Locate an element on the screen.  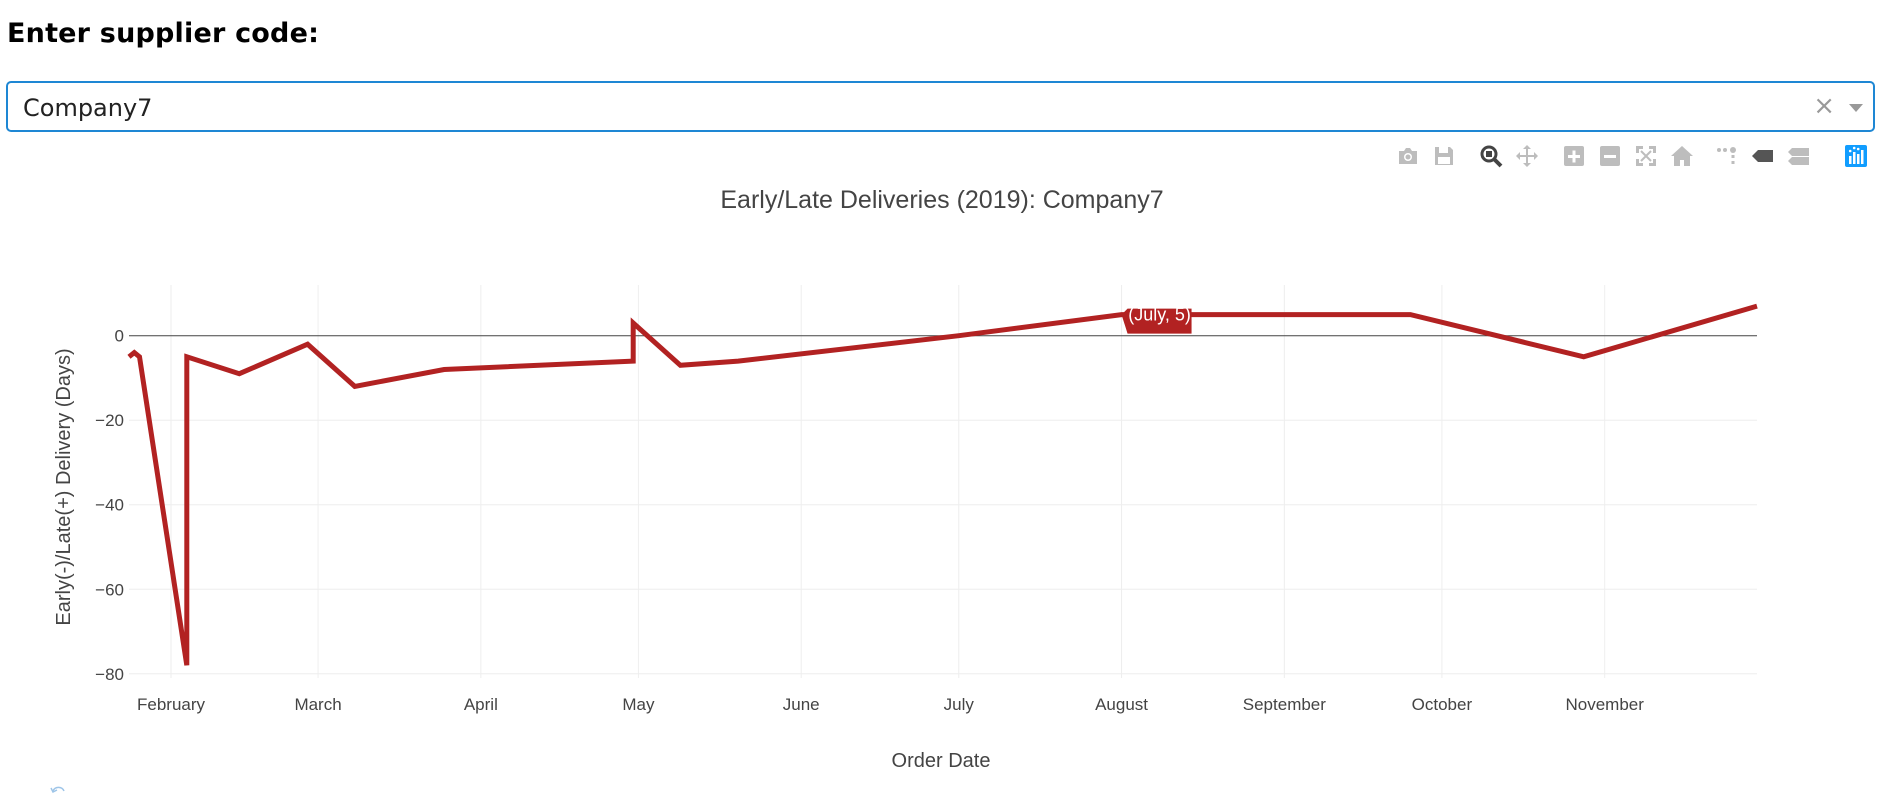
y-tick-label: −20 is located at coordinates (109, 420).